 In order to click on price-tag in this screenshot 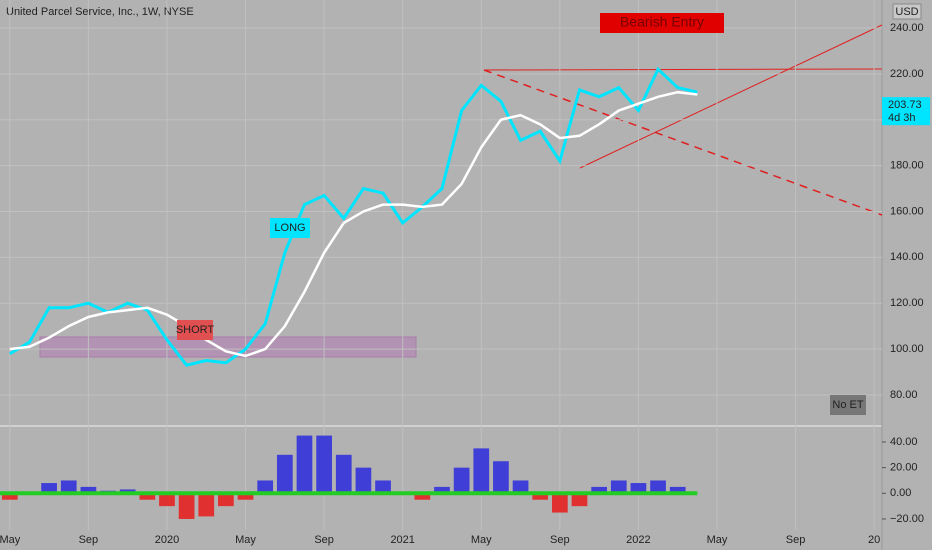, I will do `click(906, 111)`.